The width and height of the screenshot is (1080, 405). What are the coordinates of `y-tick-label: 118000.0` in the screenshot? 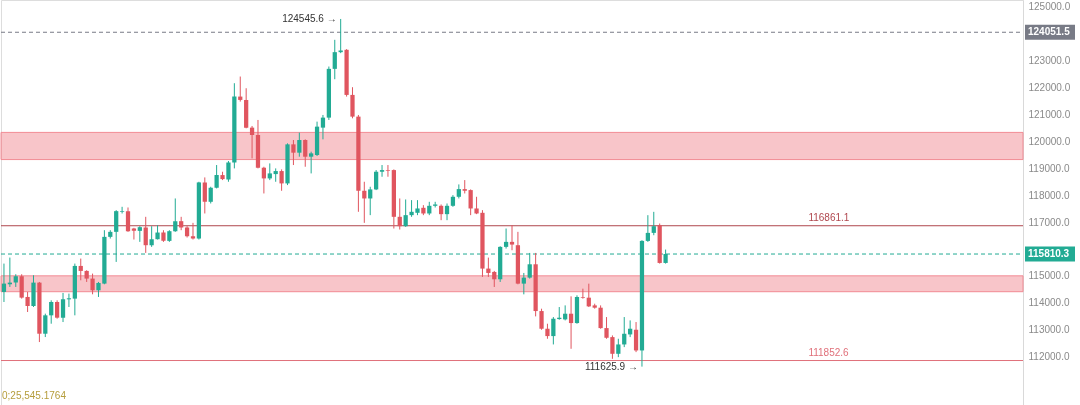 It's located at (1049, 195).